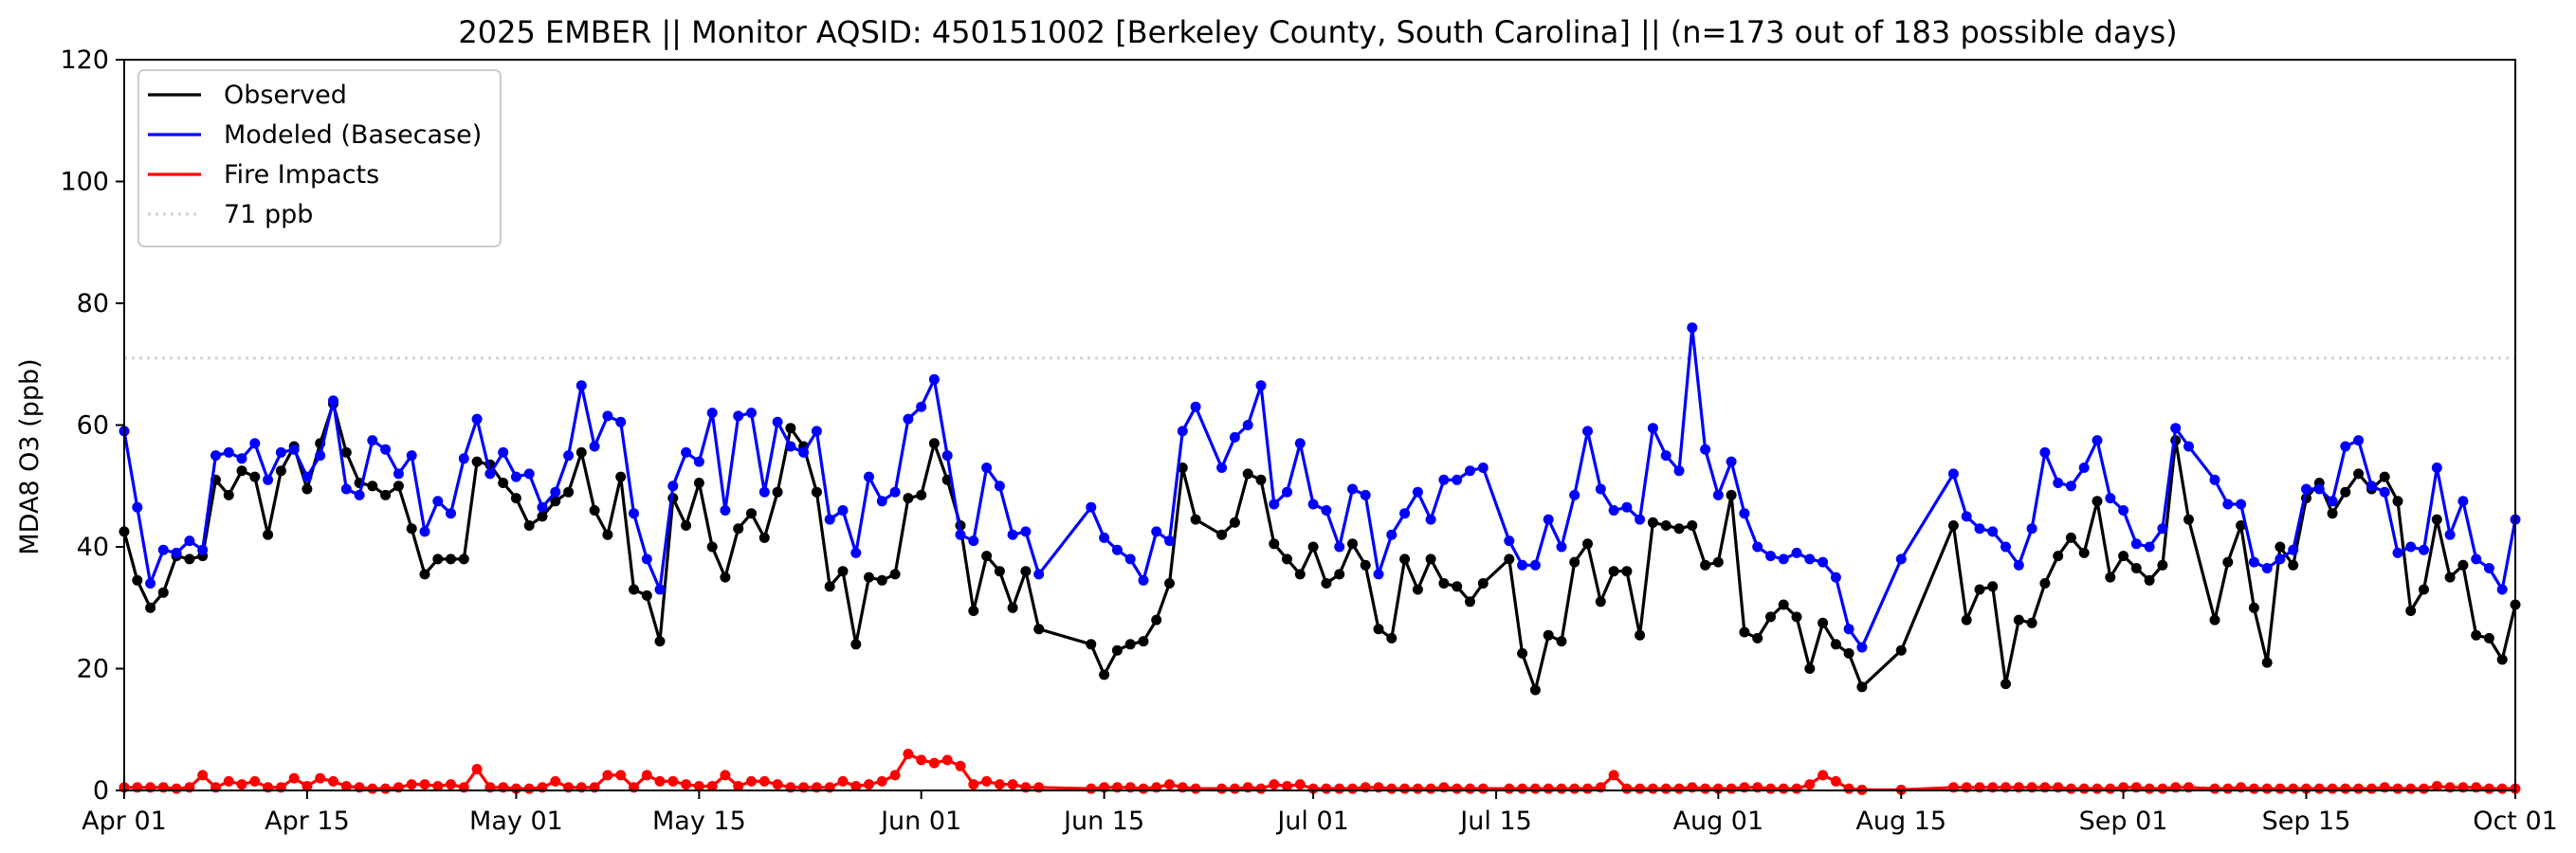 The width and height of the screenshot is (2576, 853). I want to click on y-tick-label: 120, so click(84, 60).